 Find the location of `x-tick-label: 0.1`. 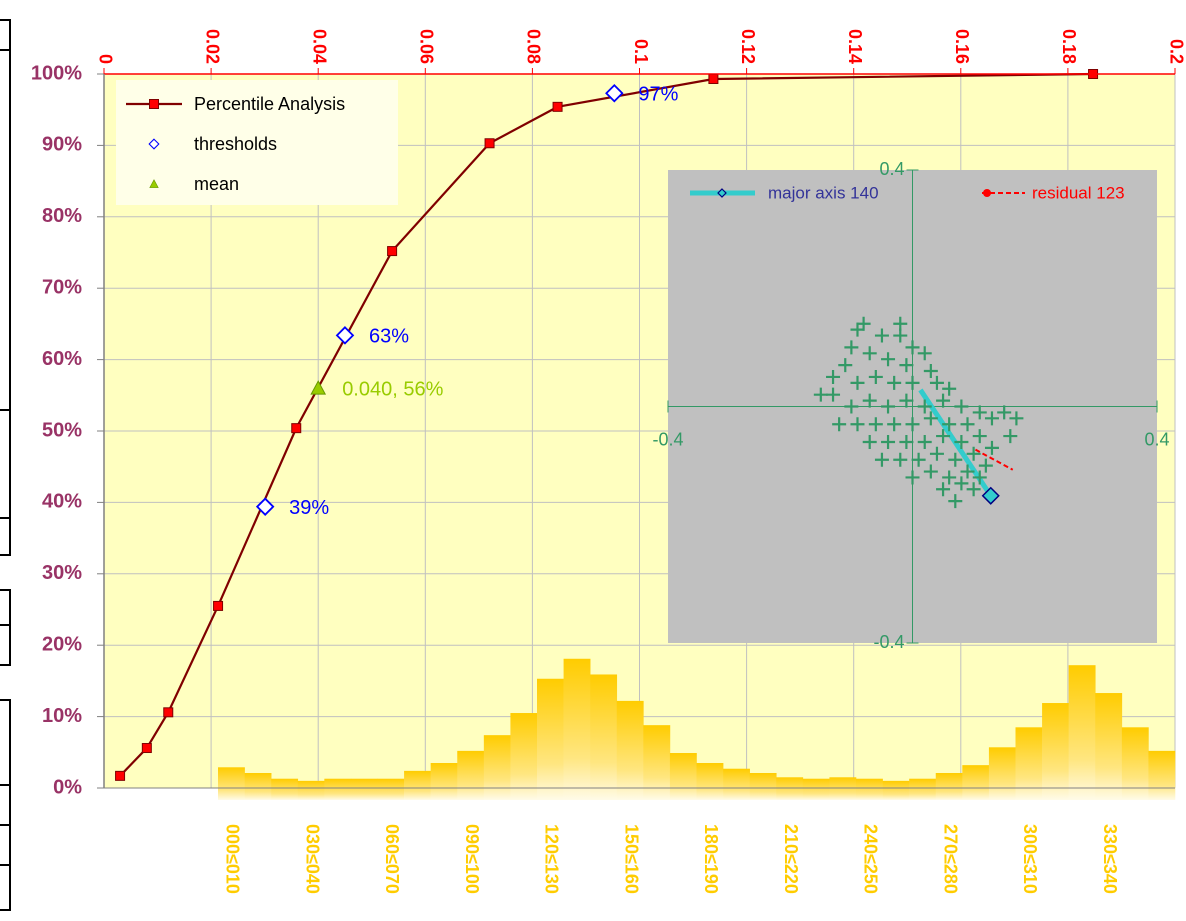

x-tick-label: 0.1 is located at coordinates (641, 51).